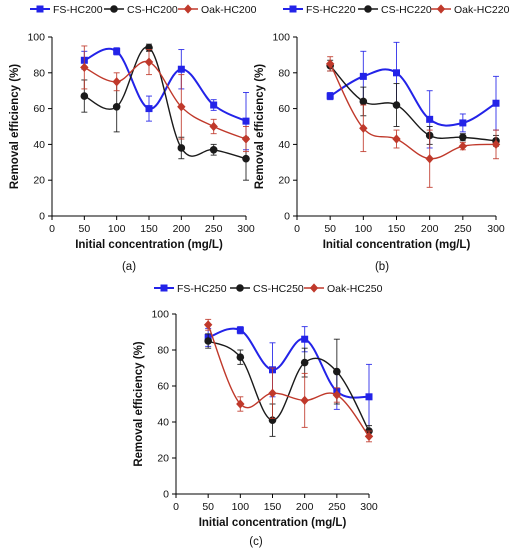 This screenshot has width=513, height=555. What do you see at coordinates (331, 10) in the screenshot?
I see `legend-label: FS-HC220` at bounding box center [331, 10].